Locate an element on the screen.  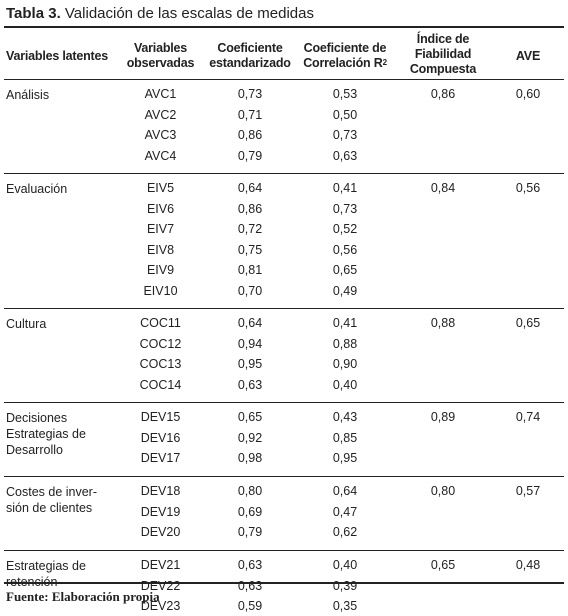
header-correlacion-line2: Correlación R2 is located at coordinates (345, 63).